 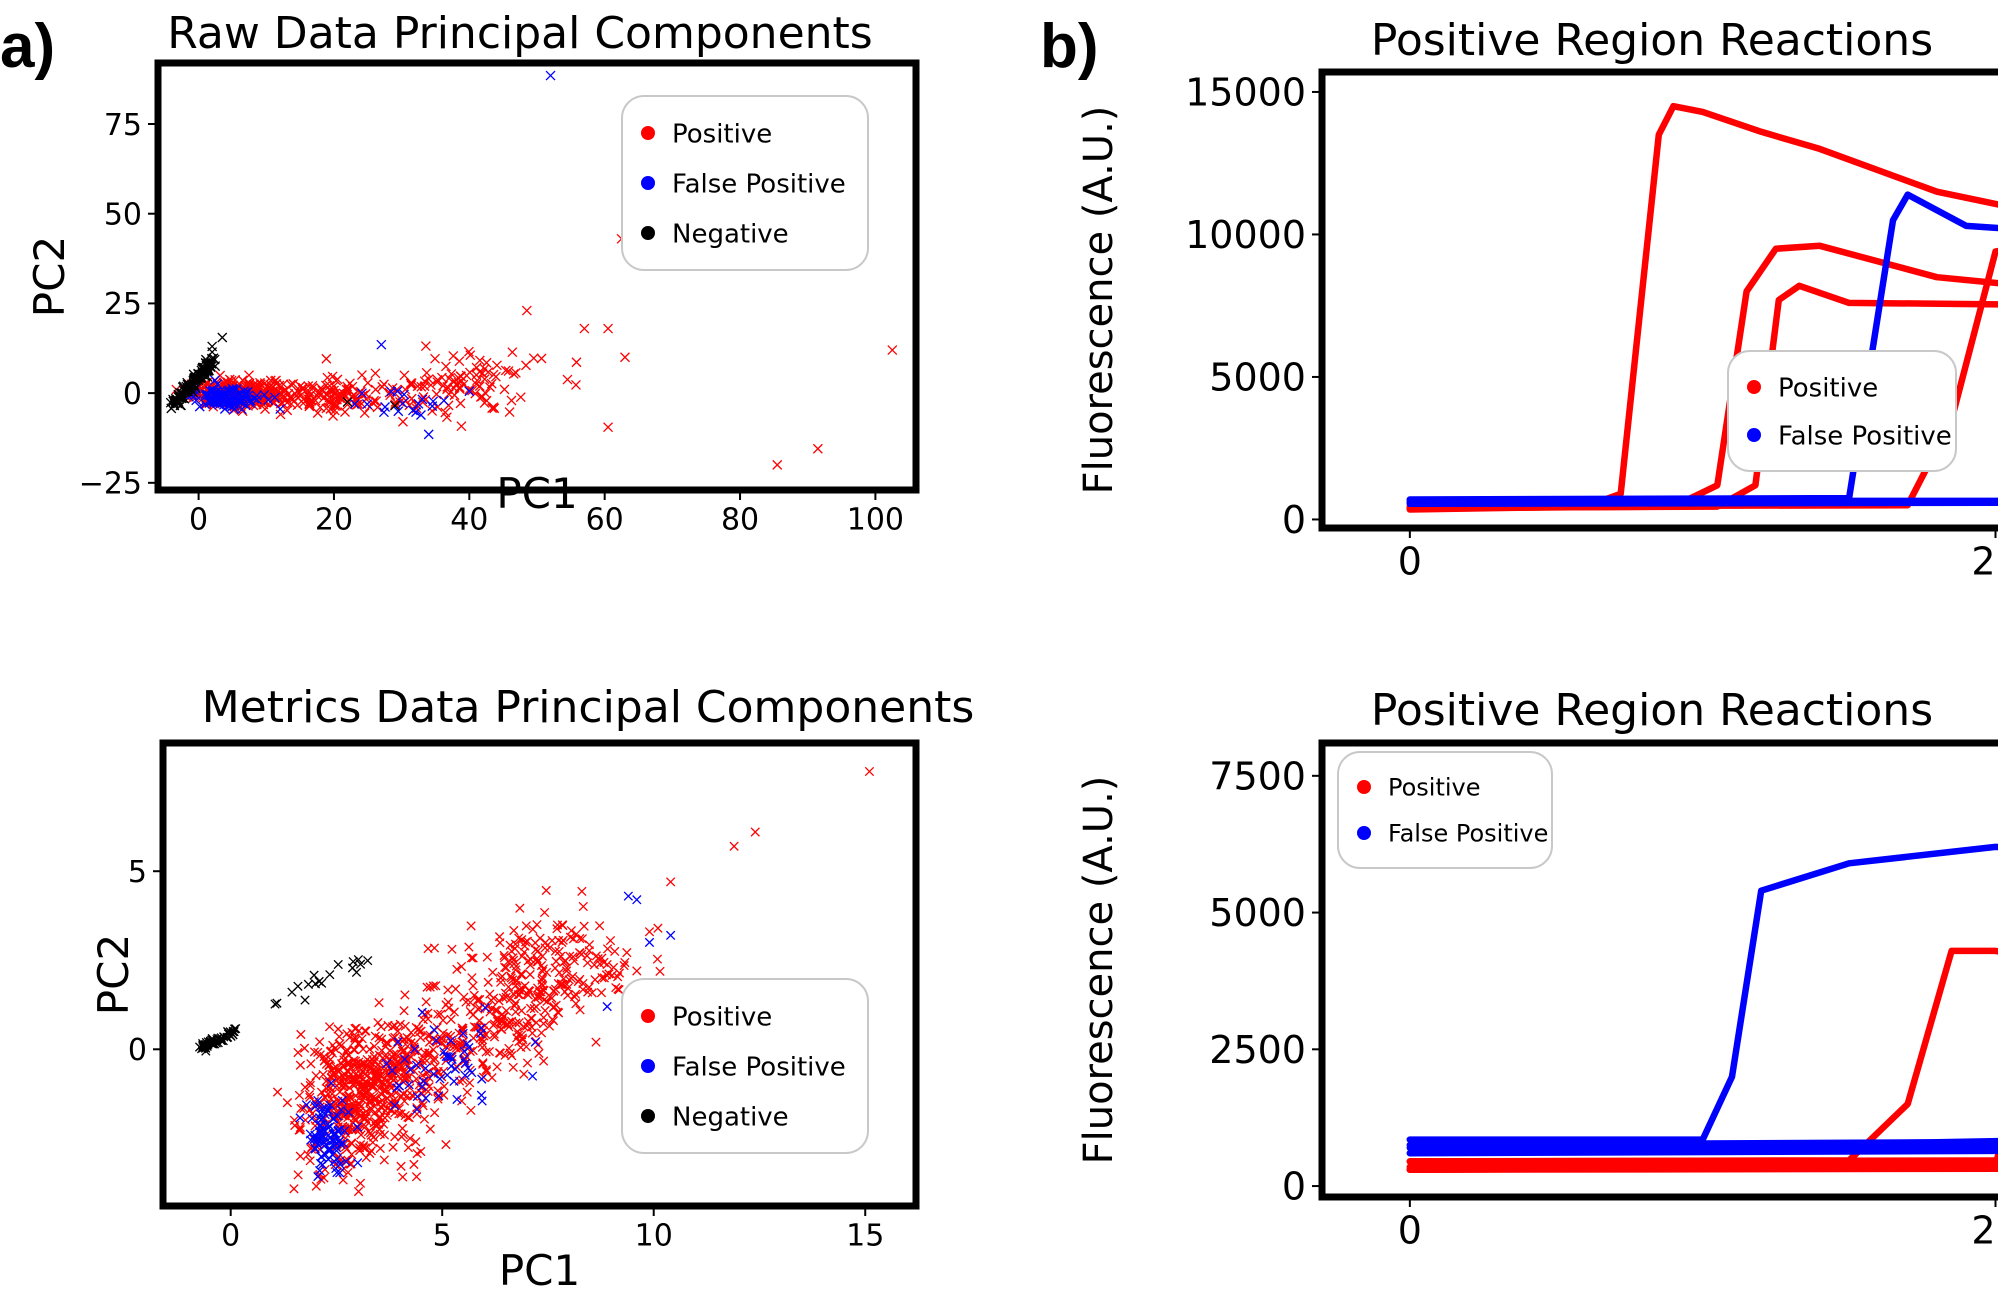 I want to click on chart-title: Positive Region Reactions, so click(x=1652, y=710).